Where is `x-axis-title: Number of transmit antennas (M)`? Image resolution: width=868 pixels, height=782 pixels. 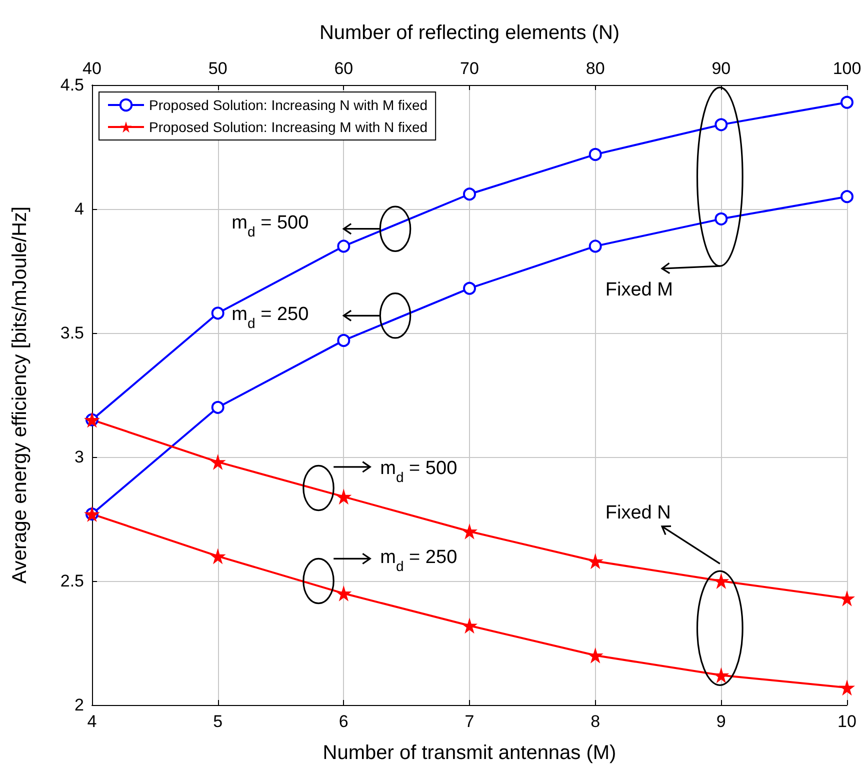 x-axis-title: Number of transmit antennas (M) is located at coordinates (469, 753).